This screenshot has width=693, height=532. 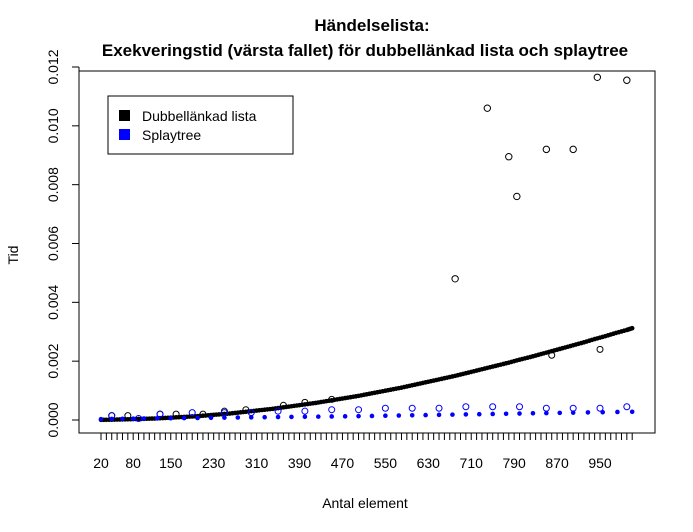 I want to click on x-tick-label: 710, so click(x=472, y=463).